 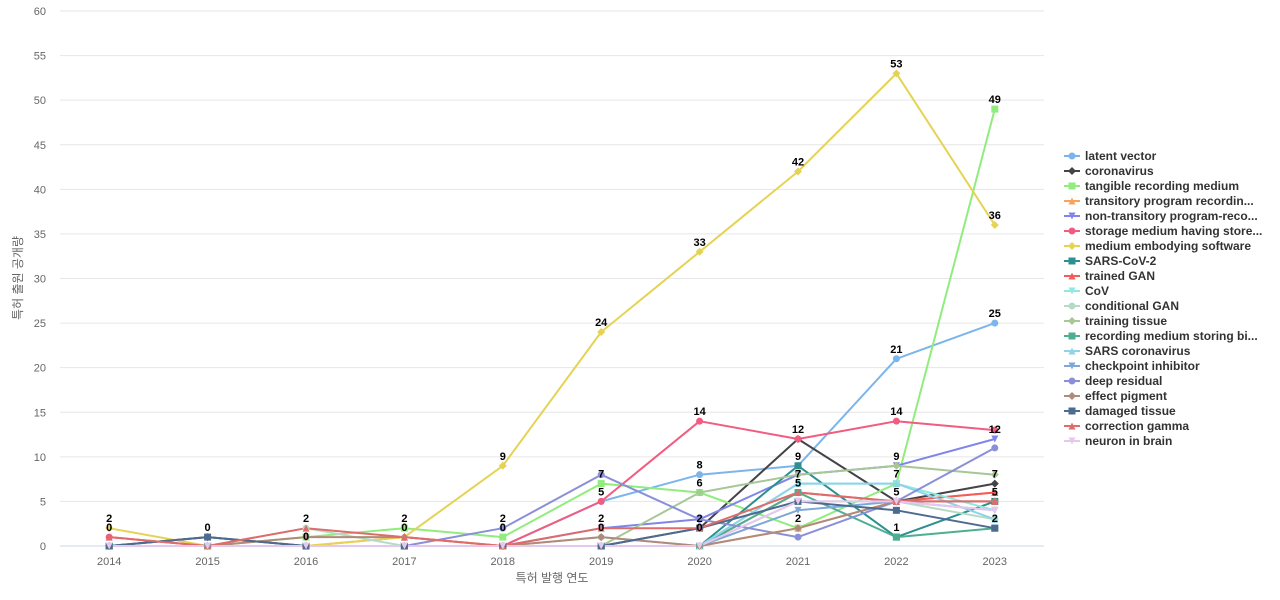 I want to click on legend-label: neuron in brain, so click(x=1128, y=441).